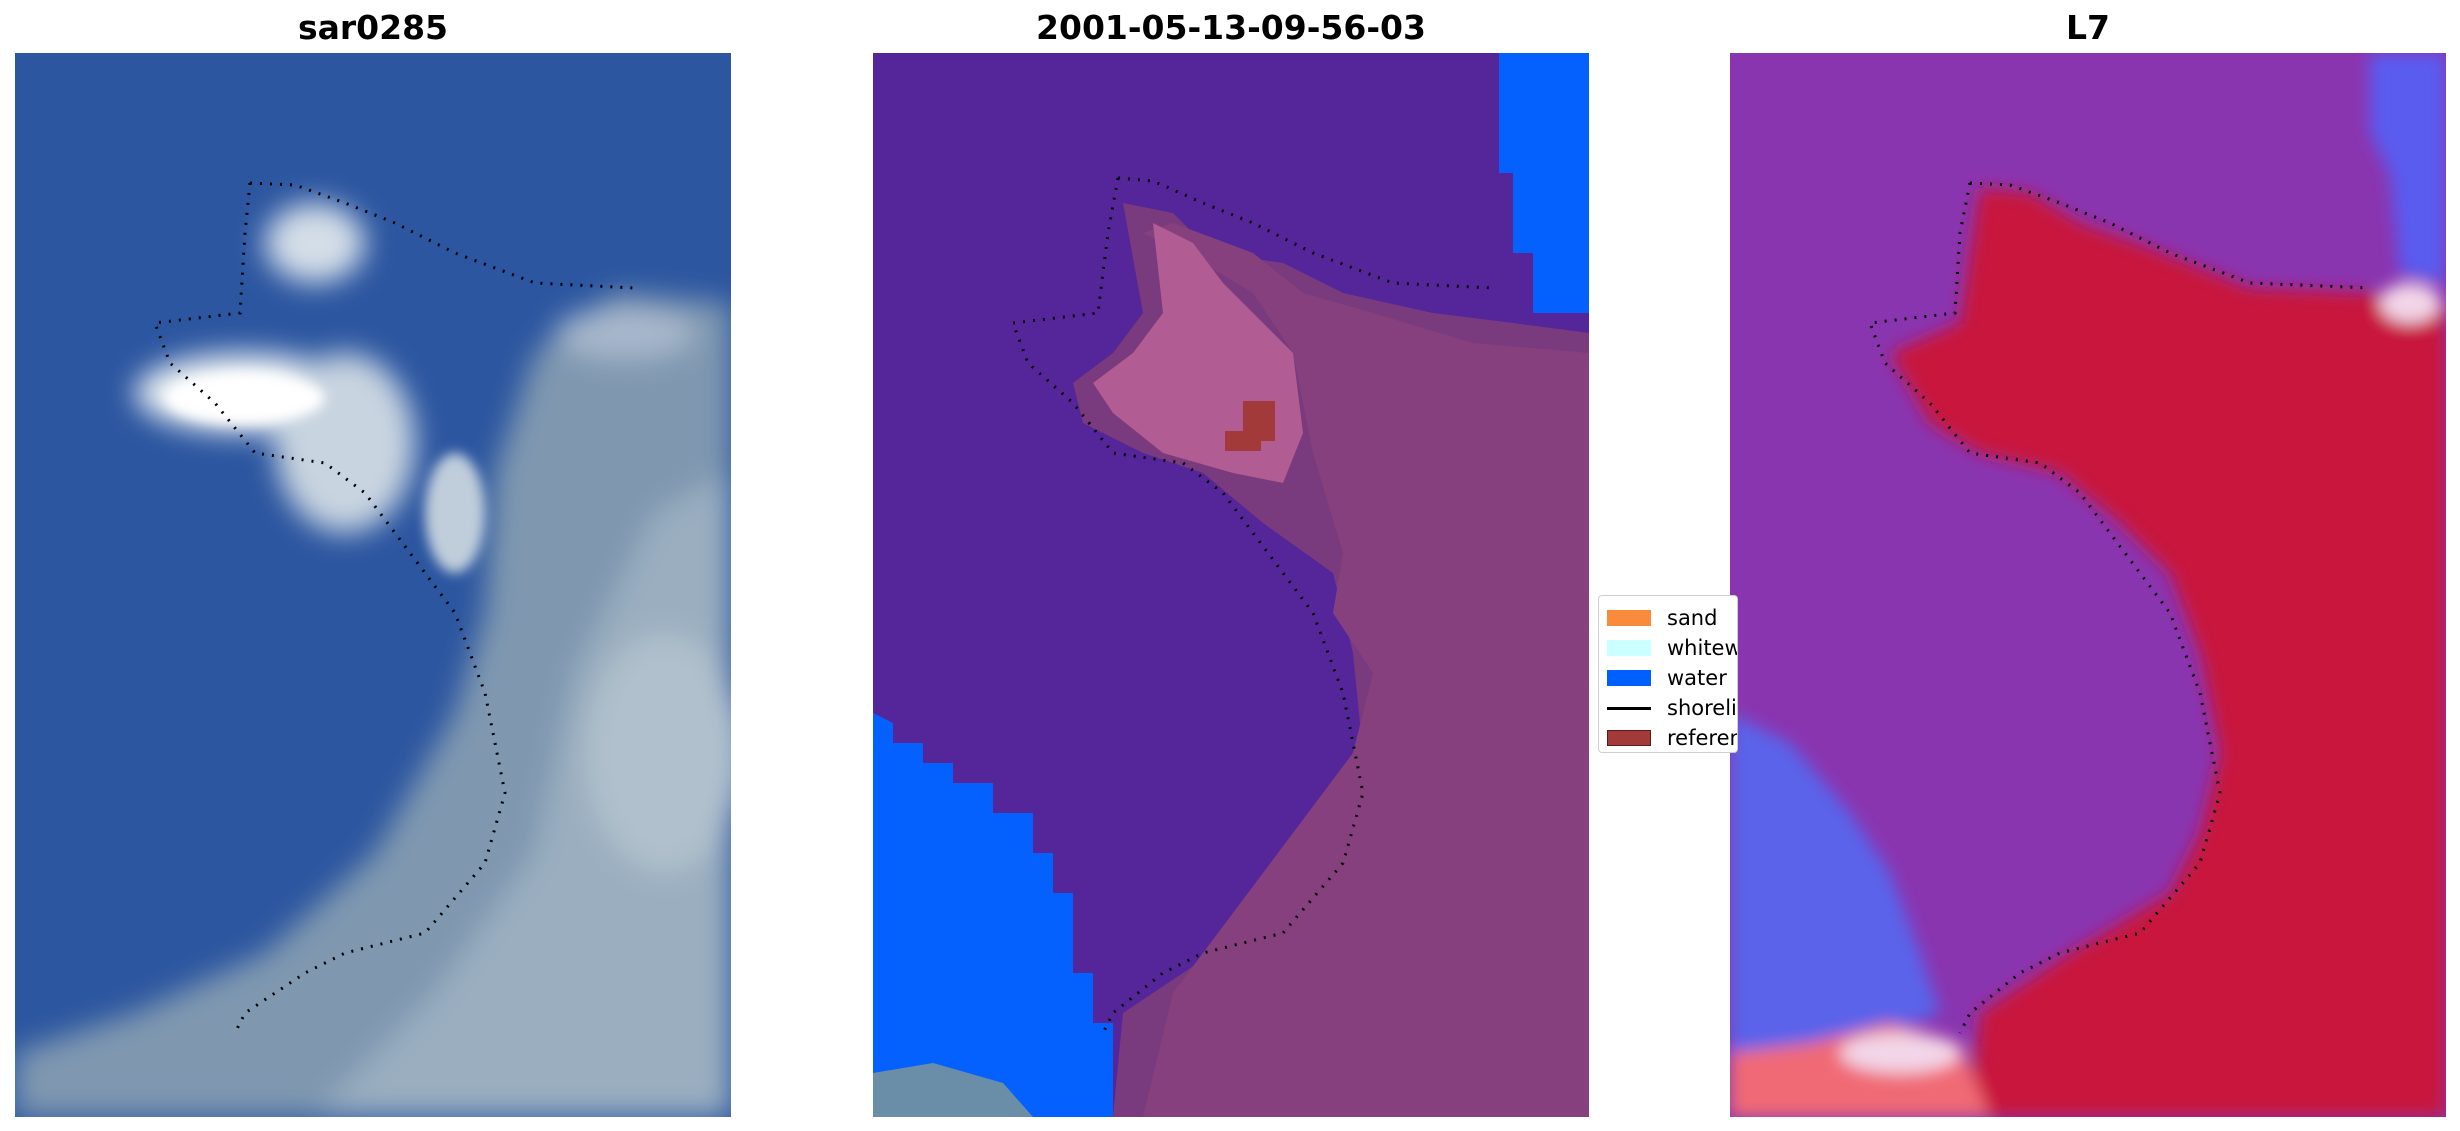 This screenshot has width=2460, height=1131. I want to click on panel-title-rgb: sar0285, so click(373, 27).